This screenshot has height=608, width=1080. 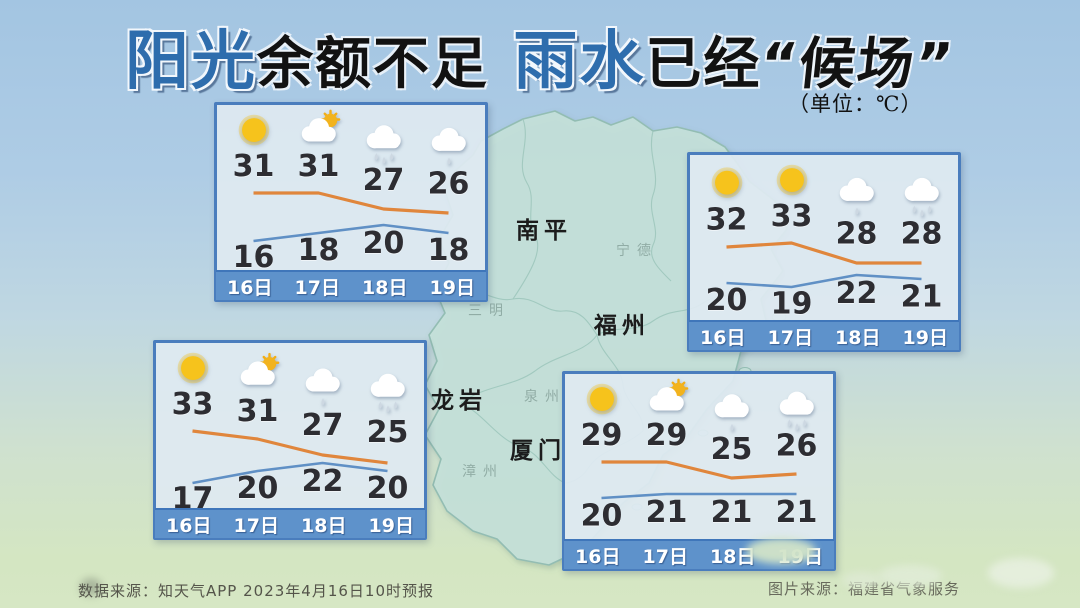 I want to click on day-column: 29 21, so click(x=666, y=451).